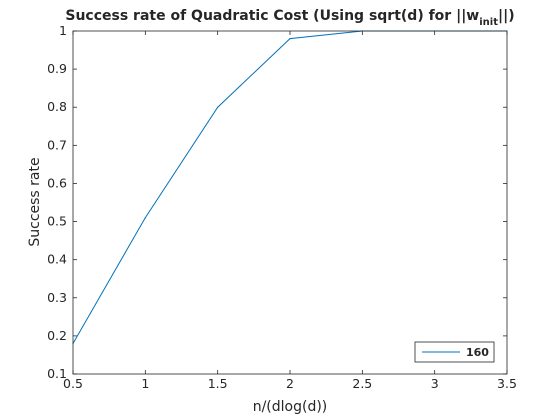  What do you see at coordinates (506, 16) in the screenshot?
I see `chart-title-end: ||)` at bounding box center [506, 16].